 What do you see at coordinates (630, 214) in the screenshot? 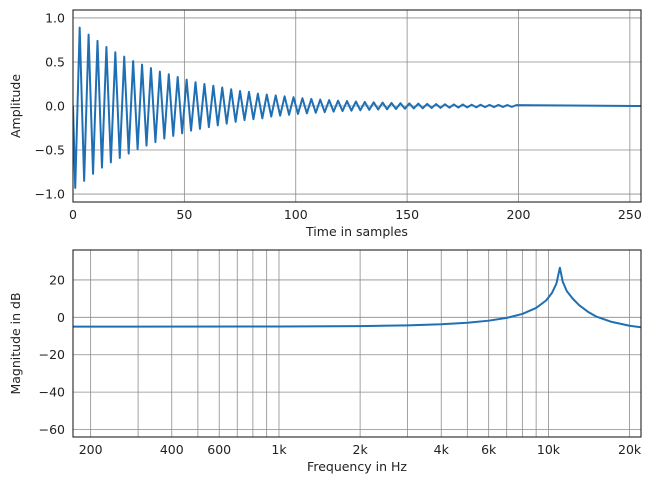
I see `x-tick-label: 250` at bounding box center [630, 214].